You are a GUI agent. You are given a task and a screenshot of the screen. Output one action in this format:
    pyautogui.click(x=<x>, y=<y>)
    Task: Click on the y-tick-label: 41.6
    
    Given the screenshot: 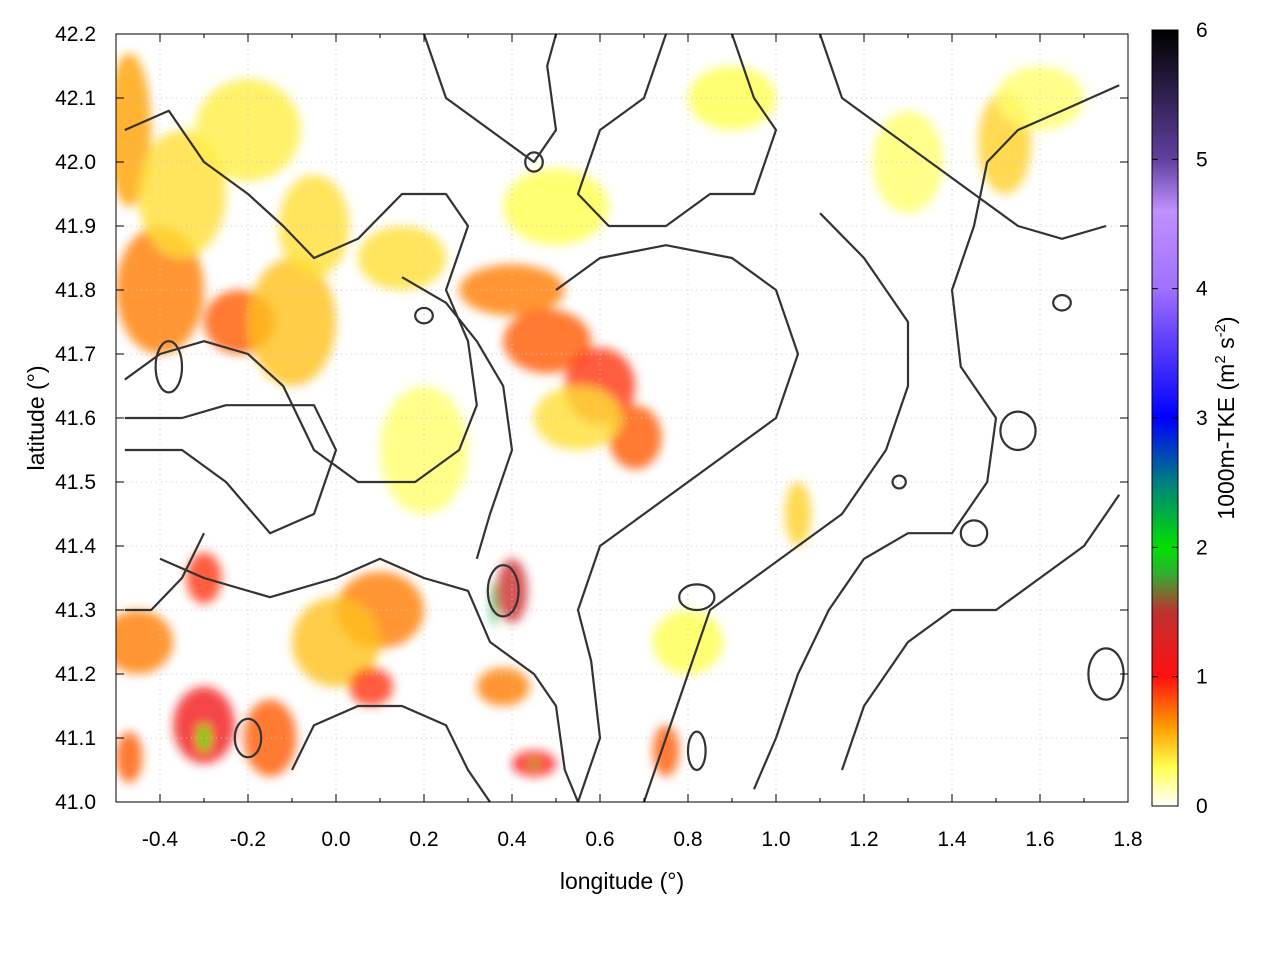 What is the action you would take?
    pyautogui.click(x=75, y=418)
    